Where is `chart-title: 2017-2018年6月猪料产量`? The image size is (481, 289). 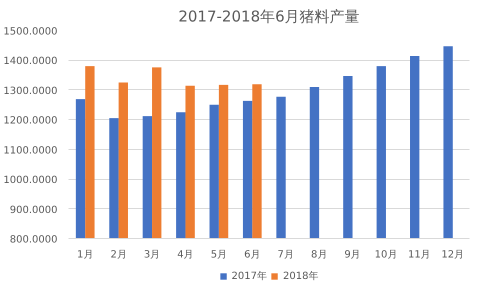
chart-title: 2017-2018年6月猪料产量 is located at coordinates (269, 17).